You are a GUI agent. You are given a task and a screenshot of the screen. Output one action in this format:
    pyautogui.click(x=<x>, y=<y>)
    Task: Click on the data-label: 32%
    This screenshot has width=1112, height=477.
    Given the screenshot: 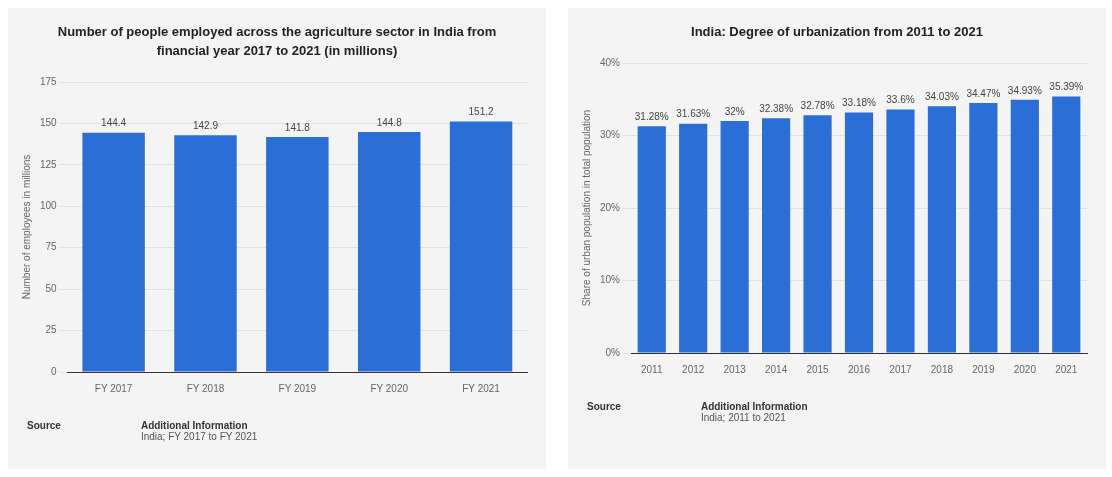 What is the action you would take?
    pyautogui.click(x=734, y=111)
    